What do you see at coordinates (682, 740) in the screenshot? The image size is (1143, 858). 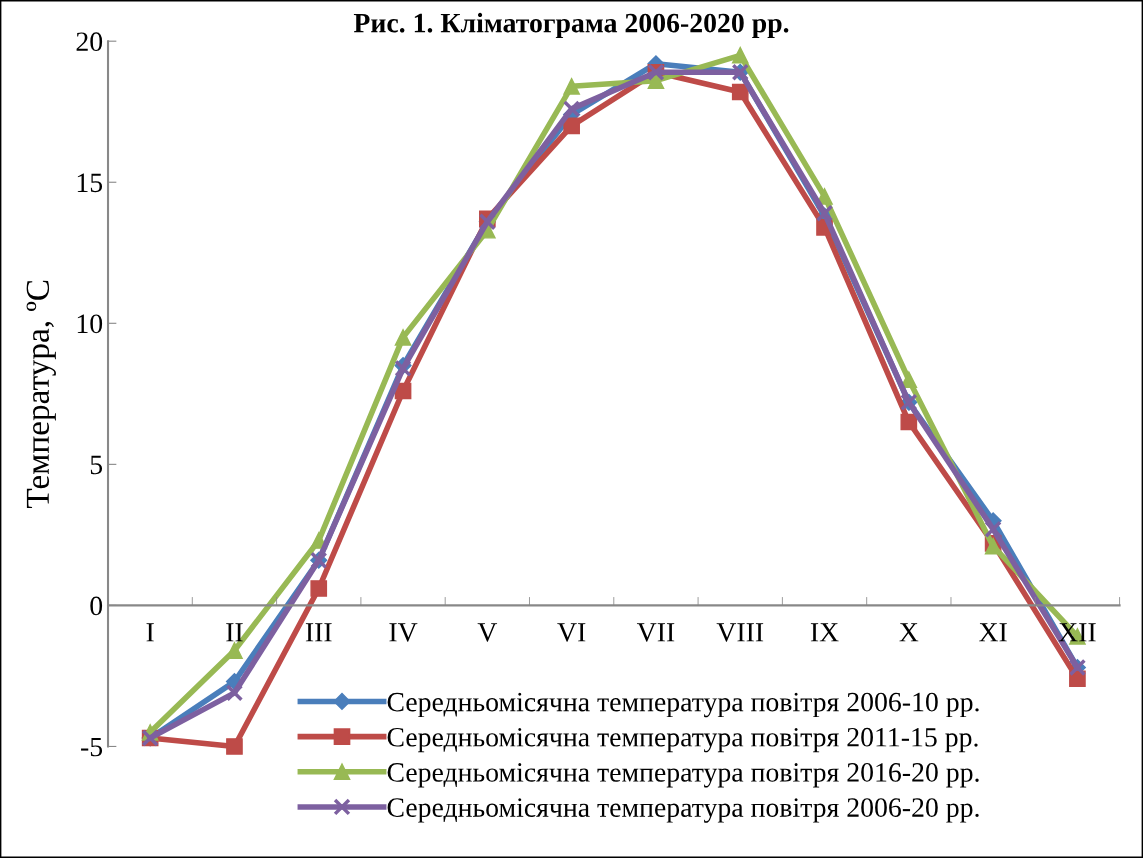 I see `legend-label: Середньомісячна температура повітря 2011-15 рр.` at bounding box center [682, 740].